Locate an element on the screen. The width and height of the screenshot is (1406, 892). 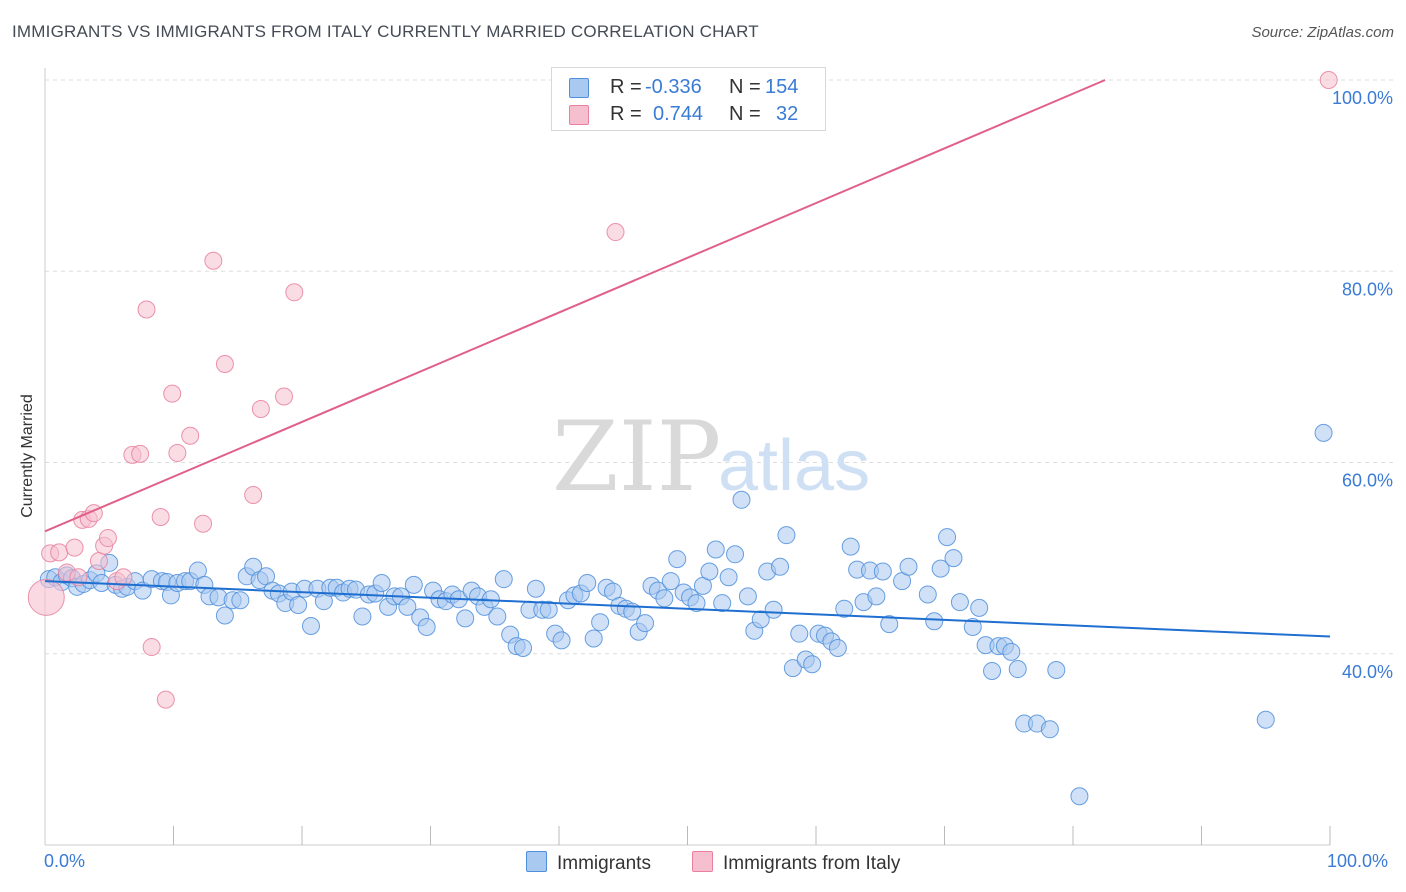
y-tick-label: 80.0% is located at coordinates (1367, 289).